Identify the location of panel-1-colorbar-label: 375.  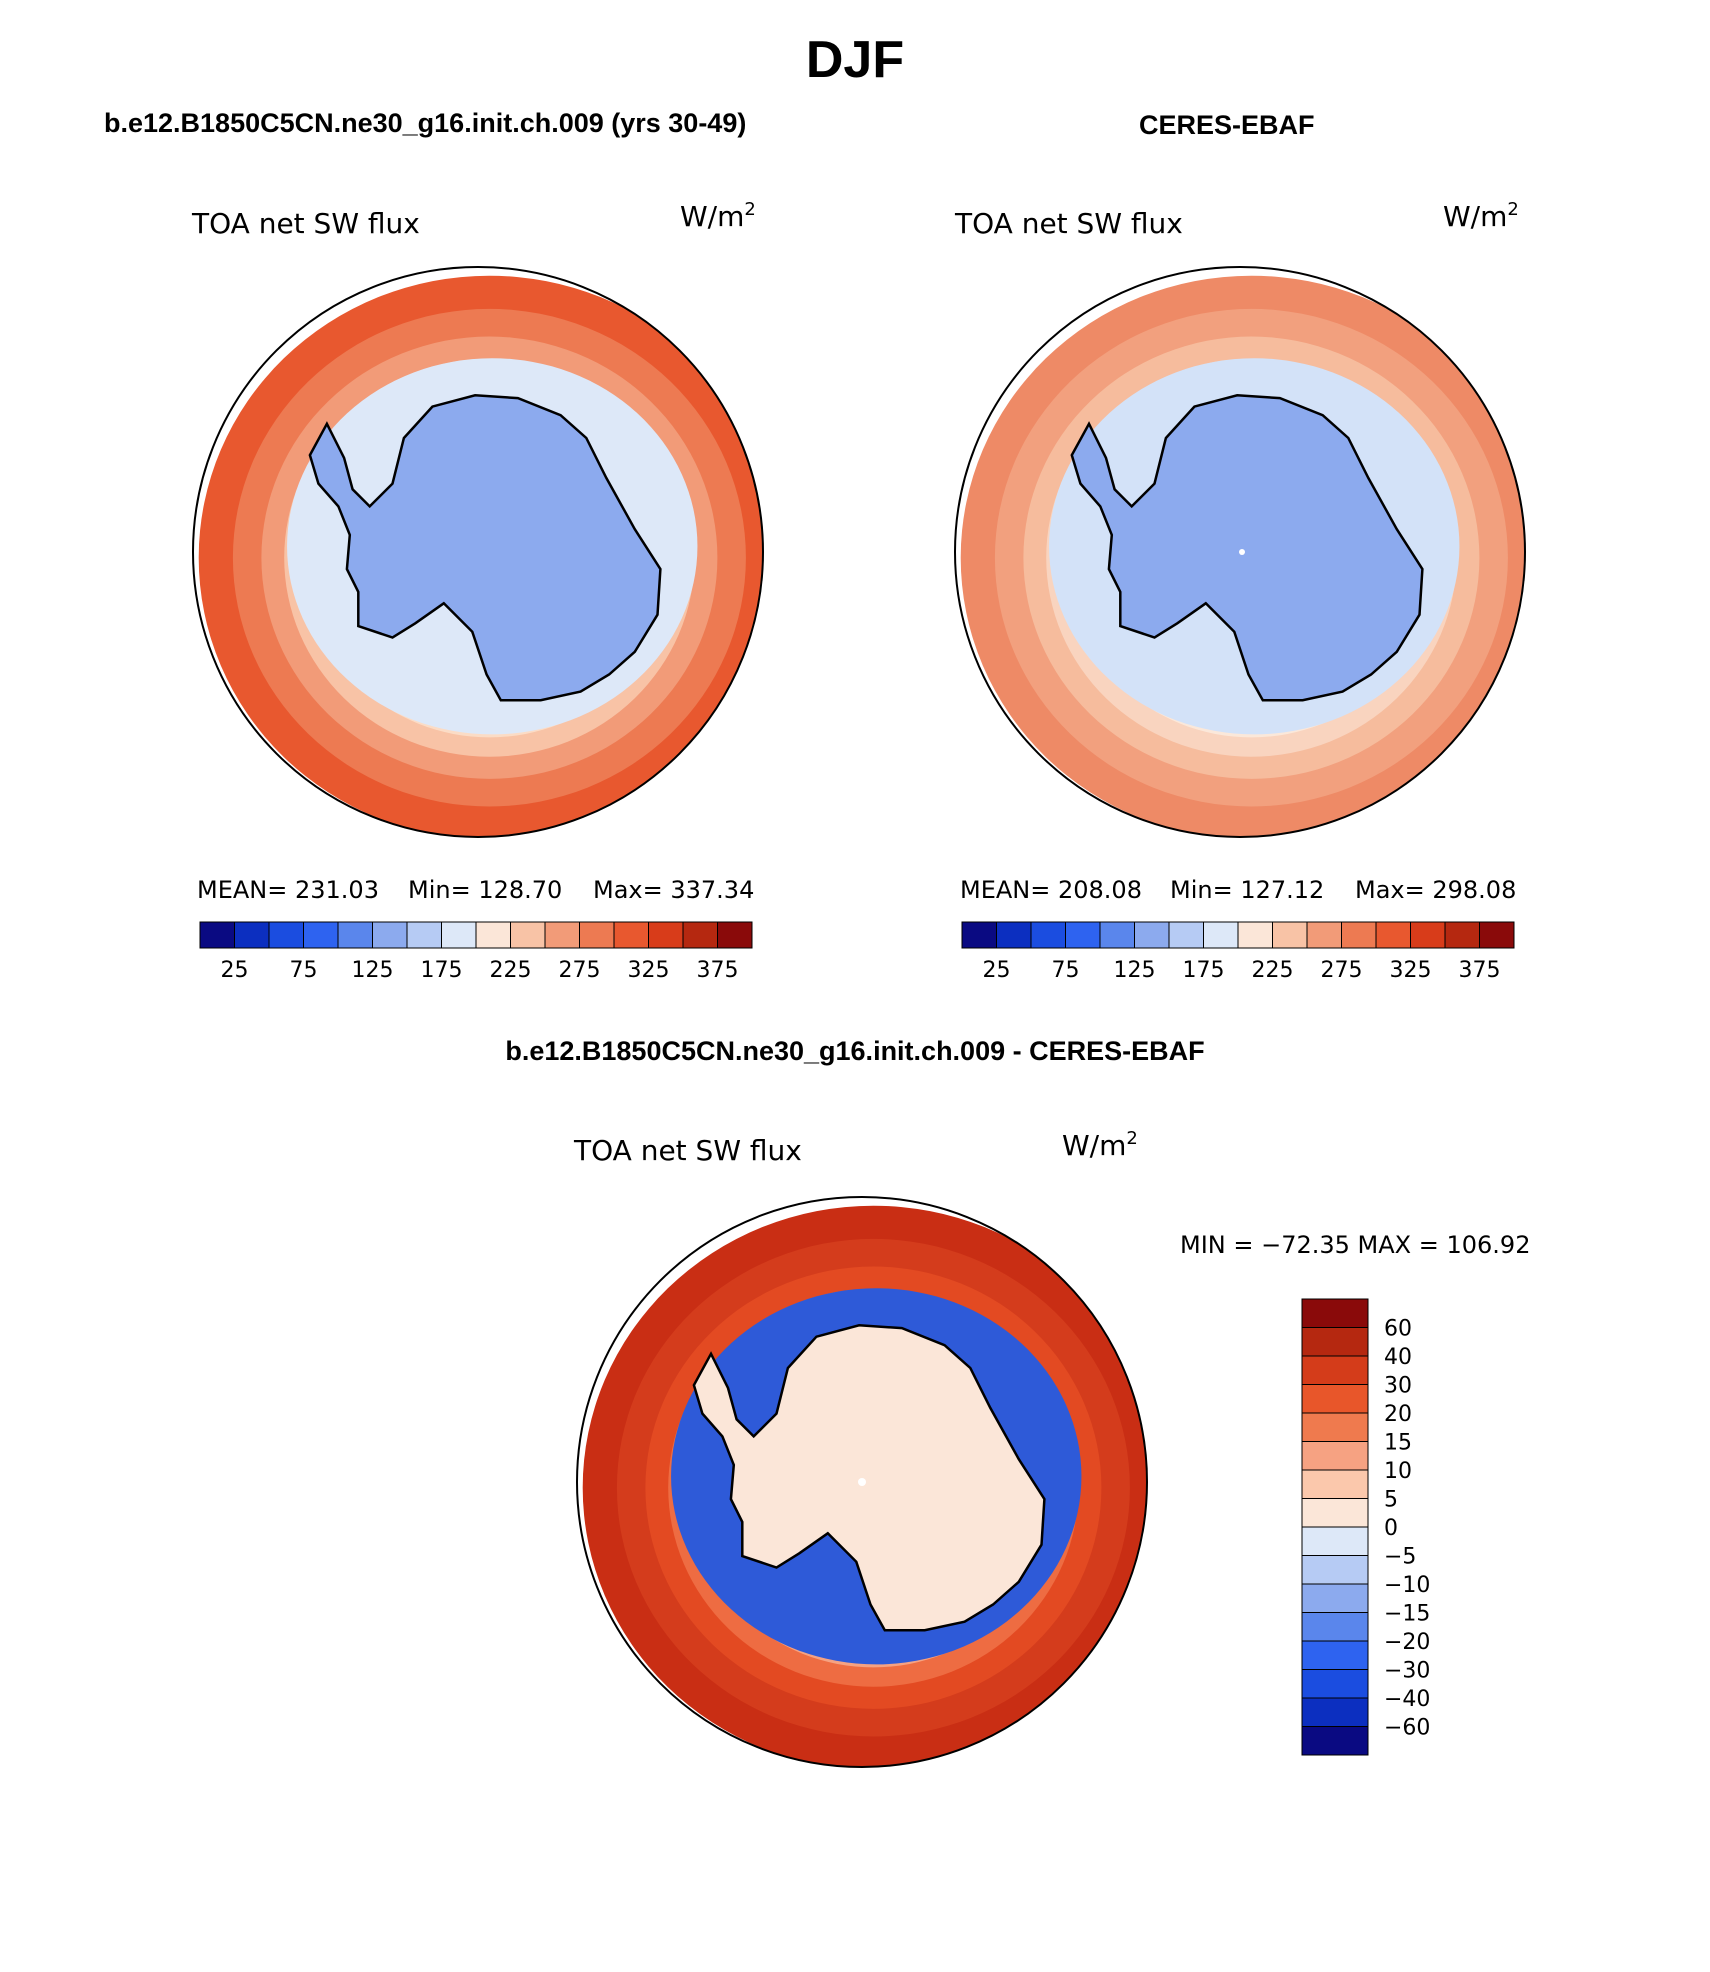
(718, 970).